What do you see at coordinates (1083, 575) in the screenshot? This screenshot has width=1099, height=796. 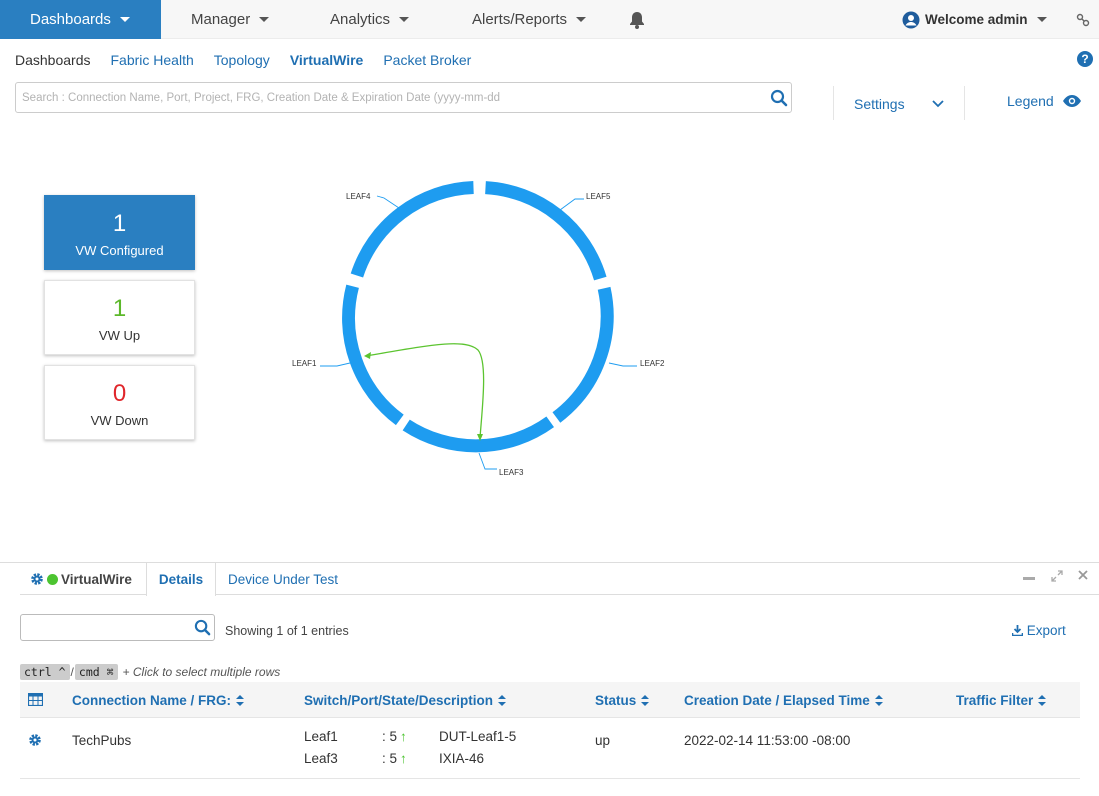 I see `close-icon` at bounding box center [1083, 575].